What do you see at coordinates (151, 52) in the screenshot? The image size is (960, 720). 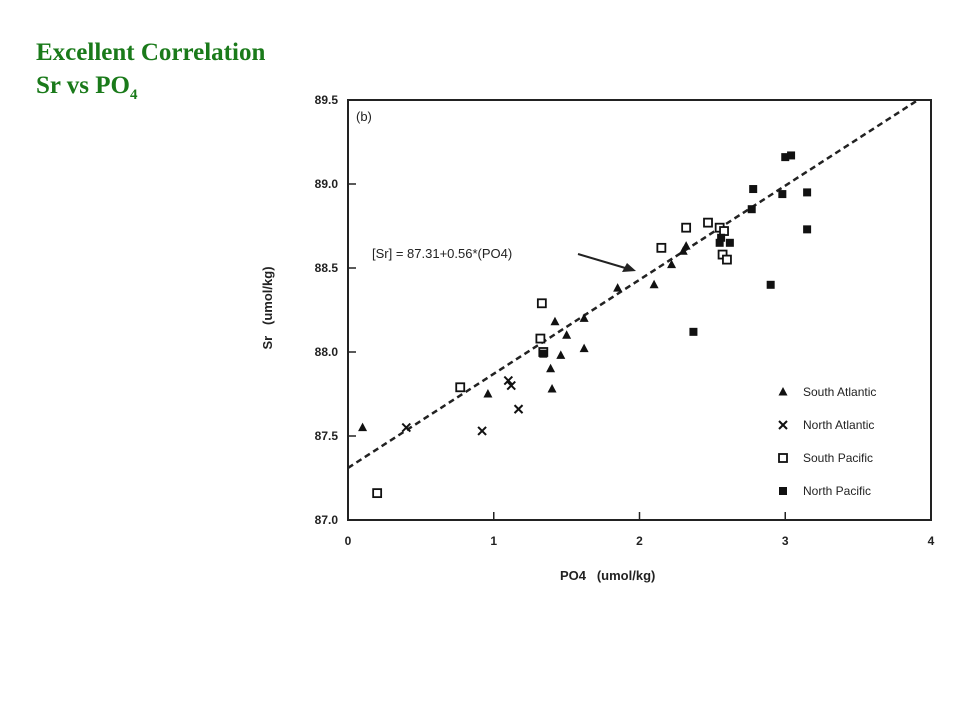 I see `title-line-1: Excellent Correlation` at bounding box center [151, 52].